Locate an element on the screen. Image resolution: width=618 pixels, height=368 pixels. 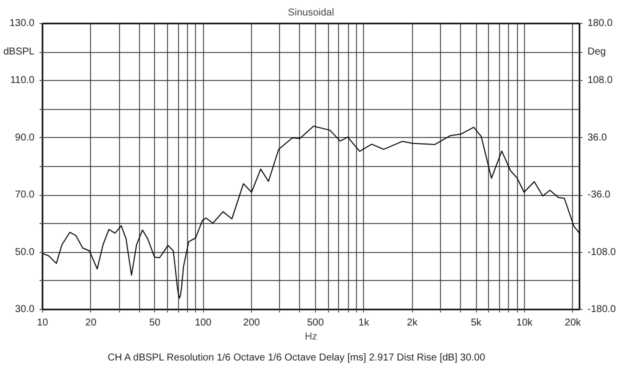
x-tick-label: 10k is located at coordinates (525, 323).